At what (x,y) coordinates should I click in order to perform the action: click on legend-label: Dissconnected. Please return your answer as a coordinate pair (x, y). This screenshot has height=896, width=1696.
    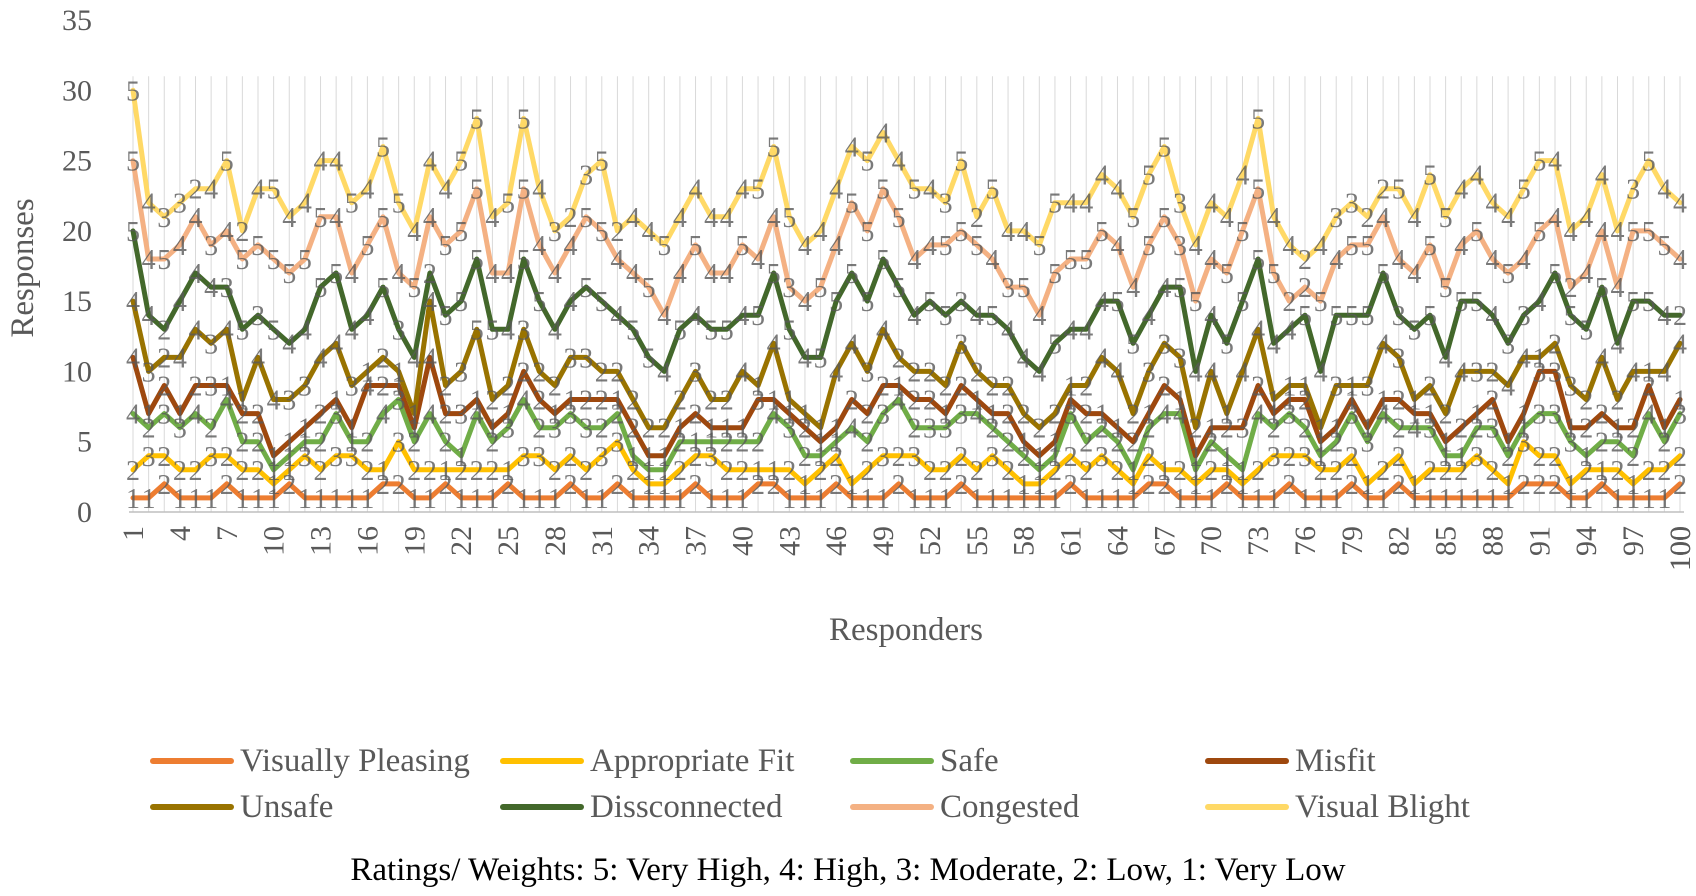
    Looking at the image, I should click on (686, 806).